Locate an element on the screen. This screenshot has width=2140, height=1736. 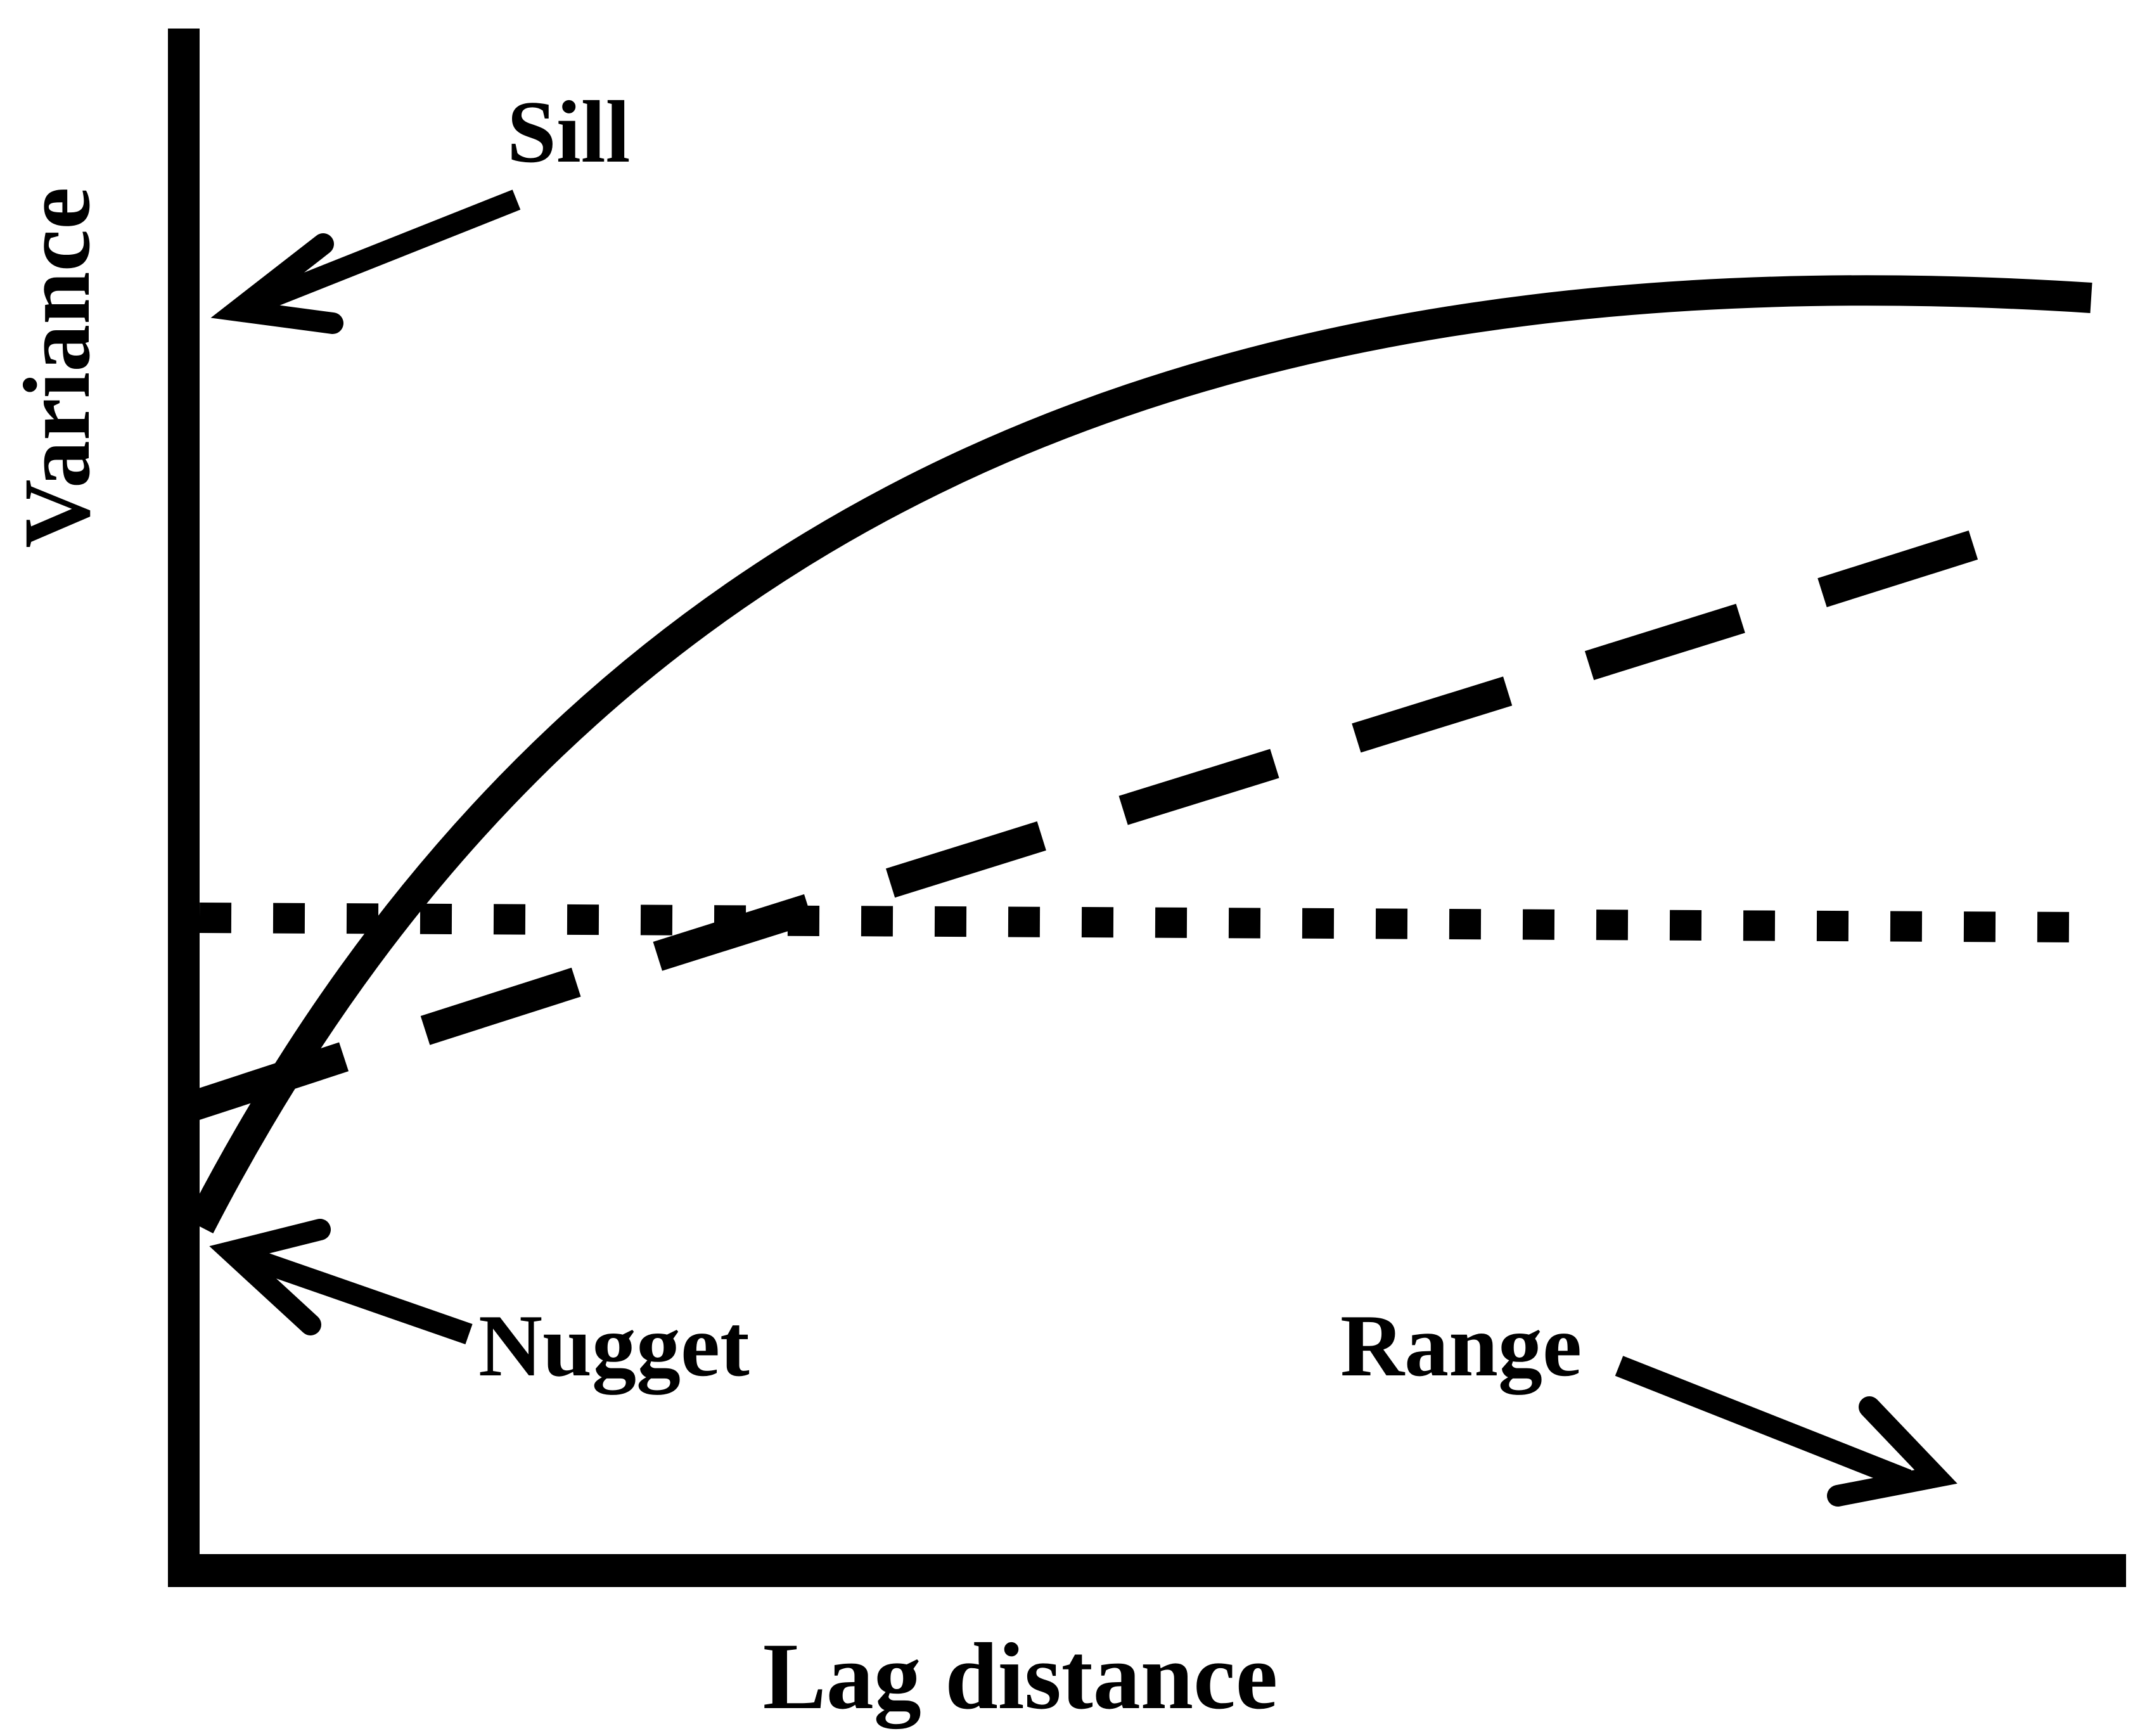
y-axis-title: Variance is located at coordinates (57, 367).